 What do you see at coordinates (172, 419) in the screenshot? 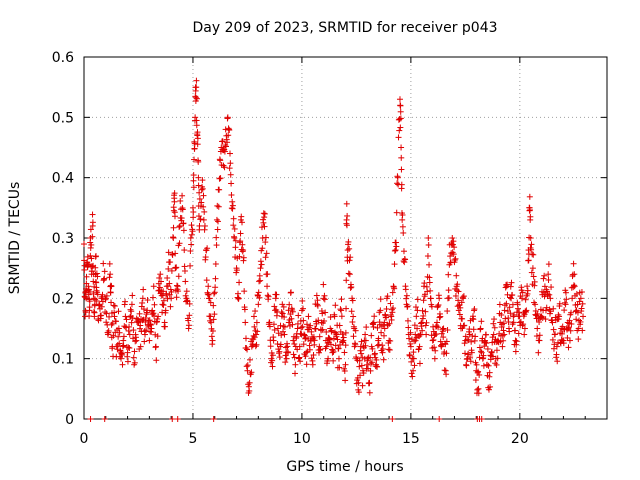
I see `zero-data-point` at bounding box center [172, 419].